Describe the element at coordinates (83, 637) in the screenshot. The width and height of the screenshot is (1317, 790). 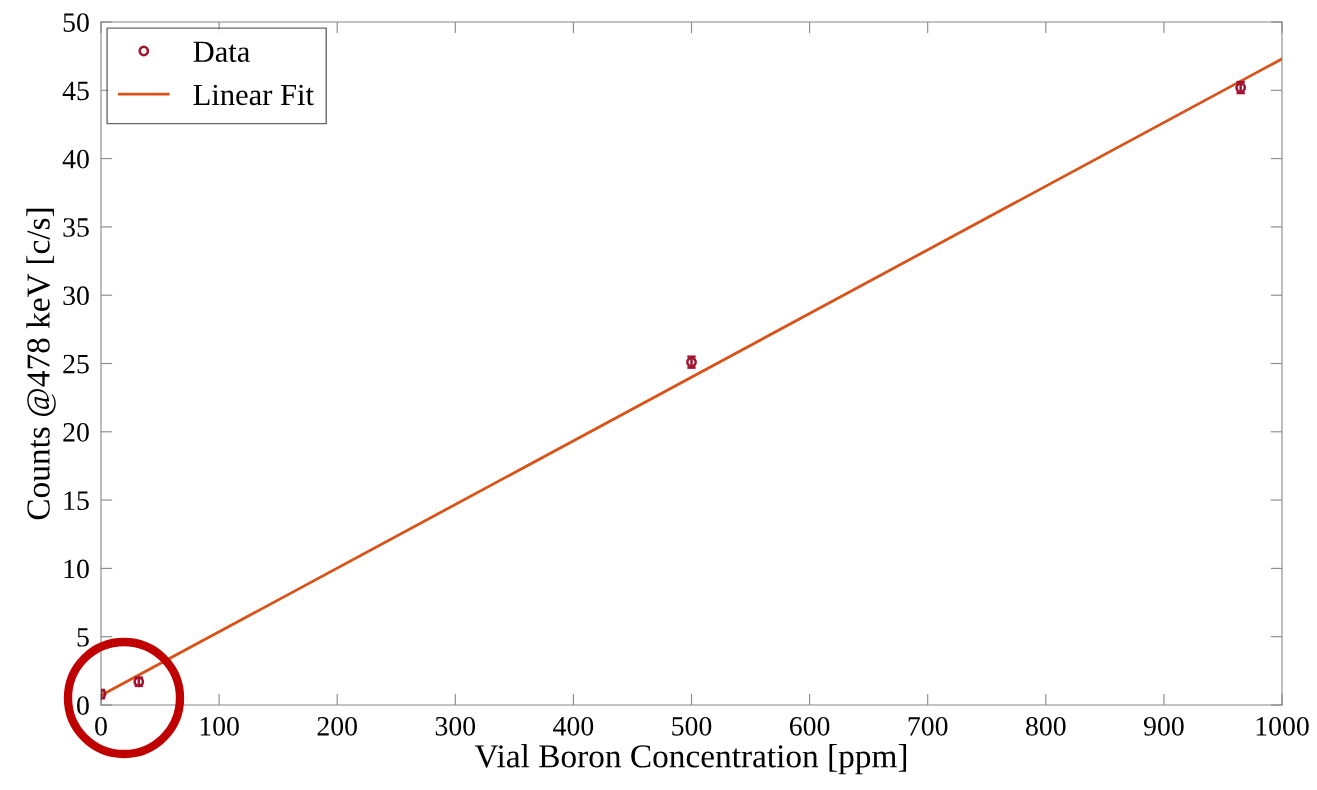
I see `y-tick-label: 5` at that location.